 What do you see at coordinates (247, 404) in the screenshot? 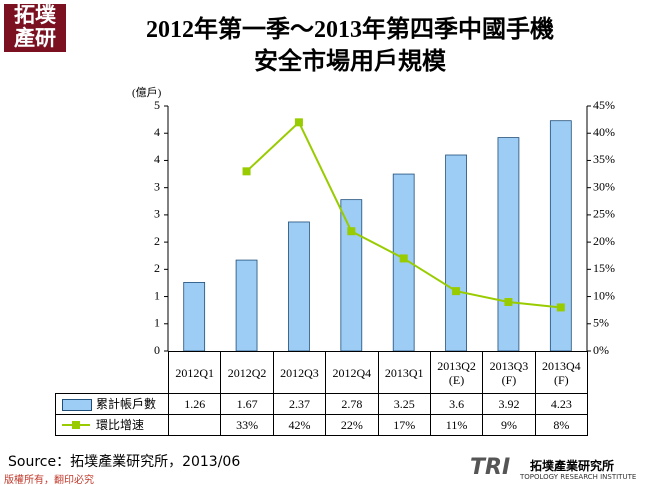
I see `data-label: 1.67` at bounding box center [247, 404].